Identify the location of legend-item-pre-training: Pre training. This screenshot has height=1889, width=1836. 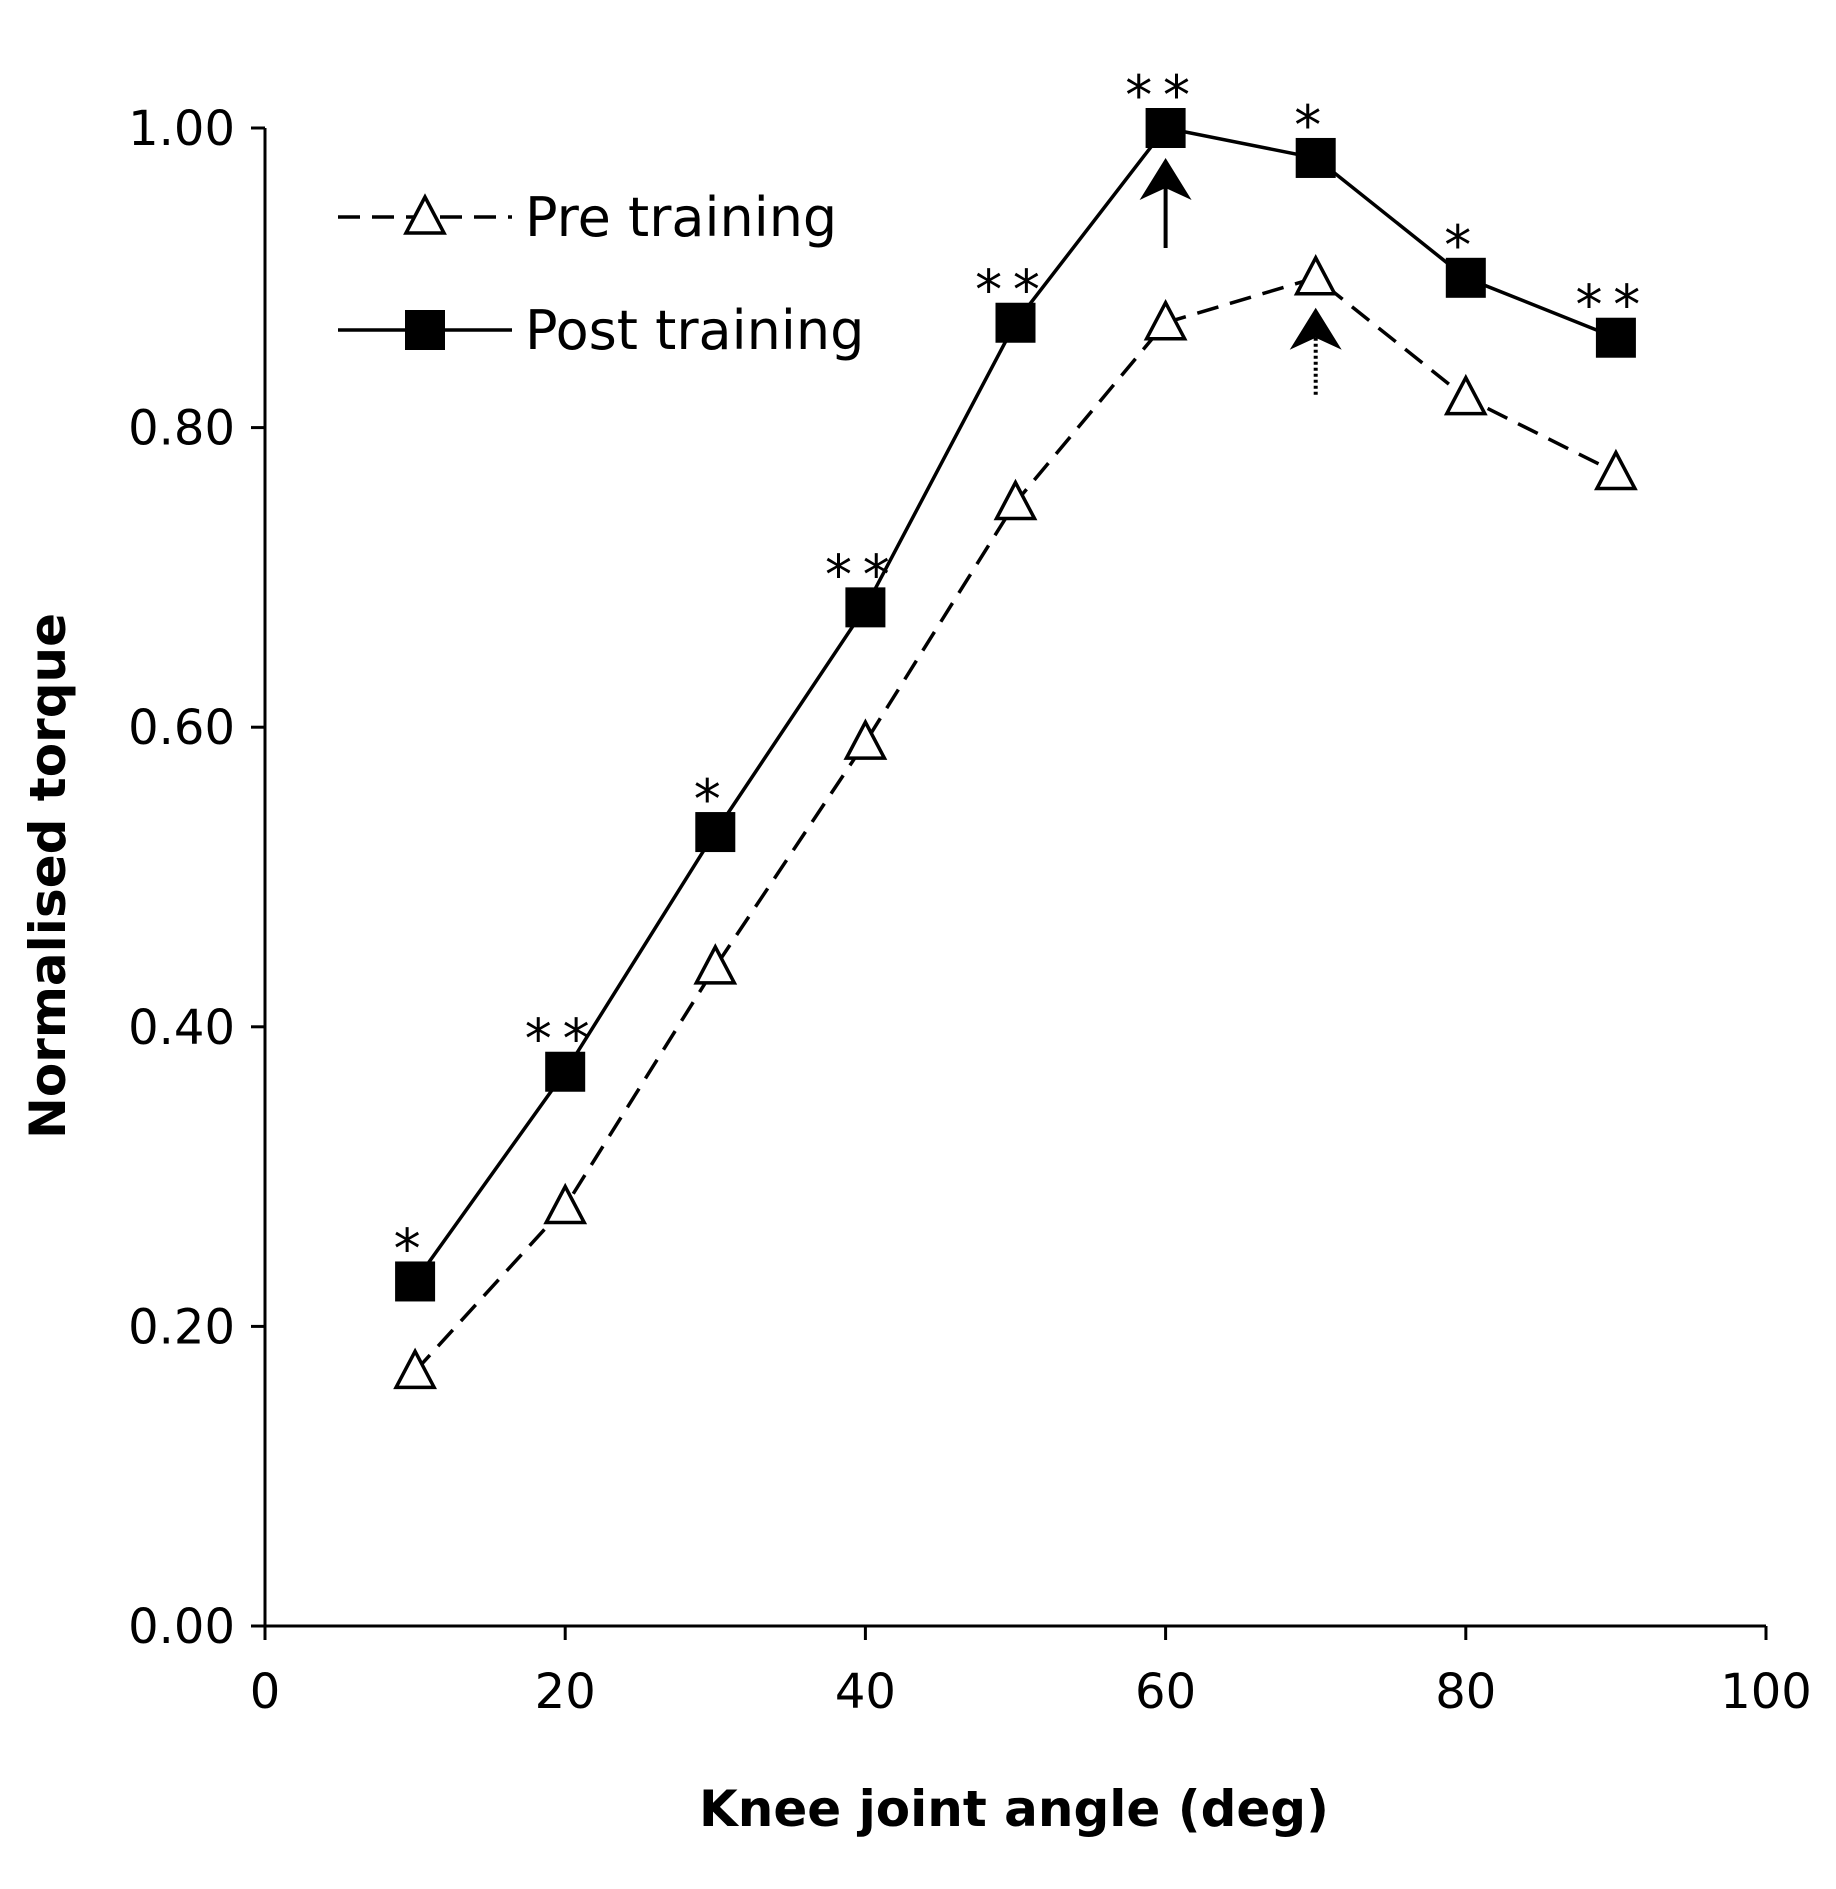
(587, 217).